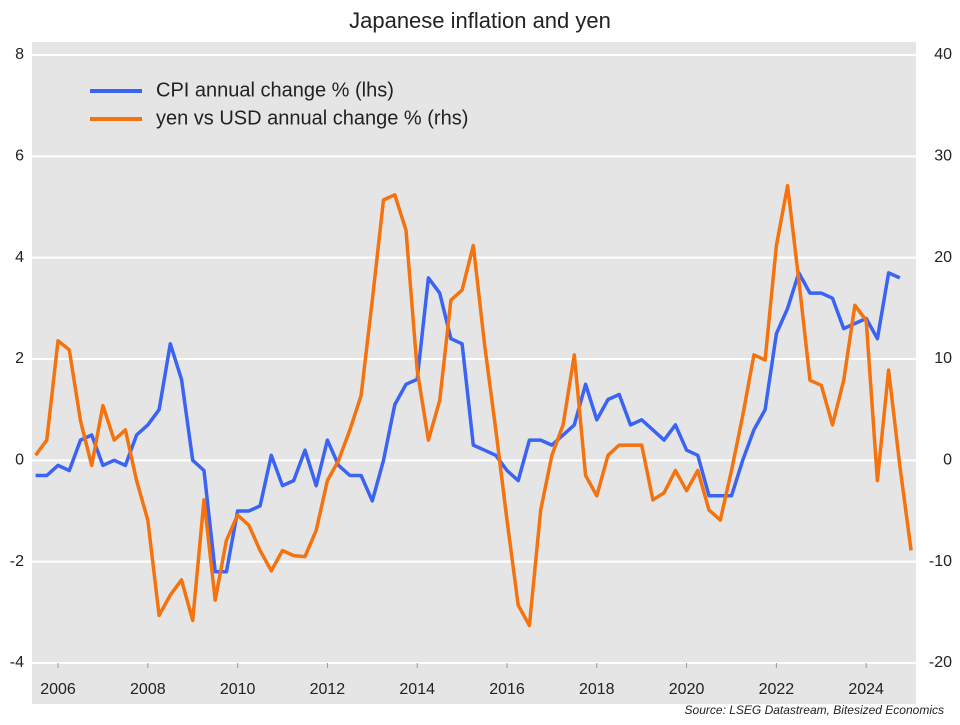  I want to click on y2-tick-label: 30, so click(943, 156).